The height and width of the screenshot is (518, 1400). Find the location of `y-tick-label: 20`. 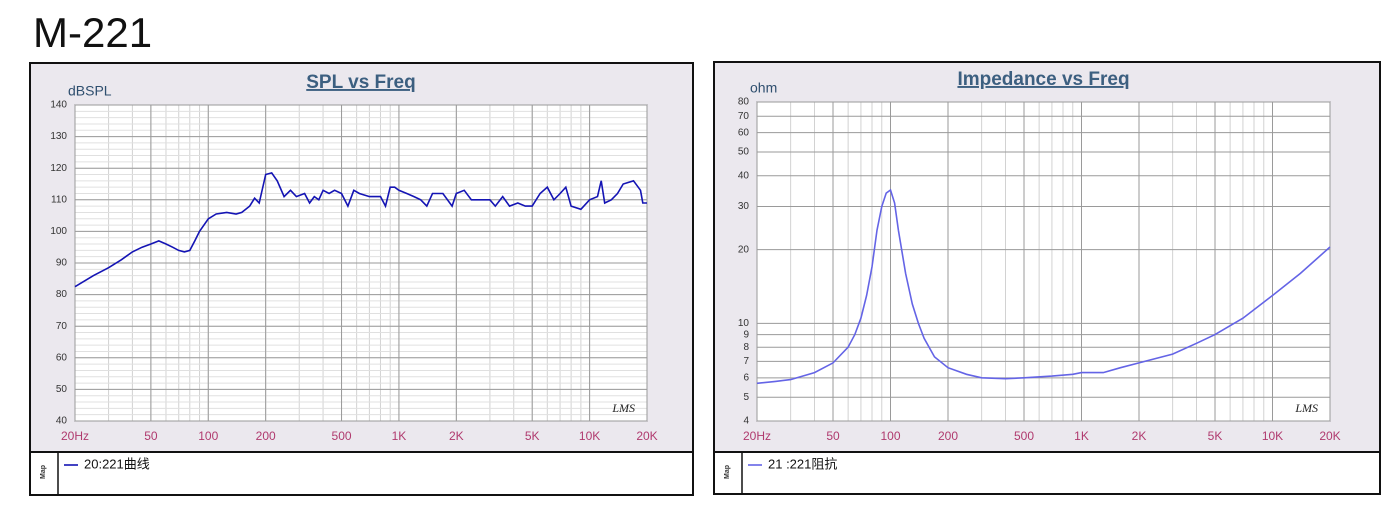

y-tick-label: 20 is located at coordinates (744, 249).